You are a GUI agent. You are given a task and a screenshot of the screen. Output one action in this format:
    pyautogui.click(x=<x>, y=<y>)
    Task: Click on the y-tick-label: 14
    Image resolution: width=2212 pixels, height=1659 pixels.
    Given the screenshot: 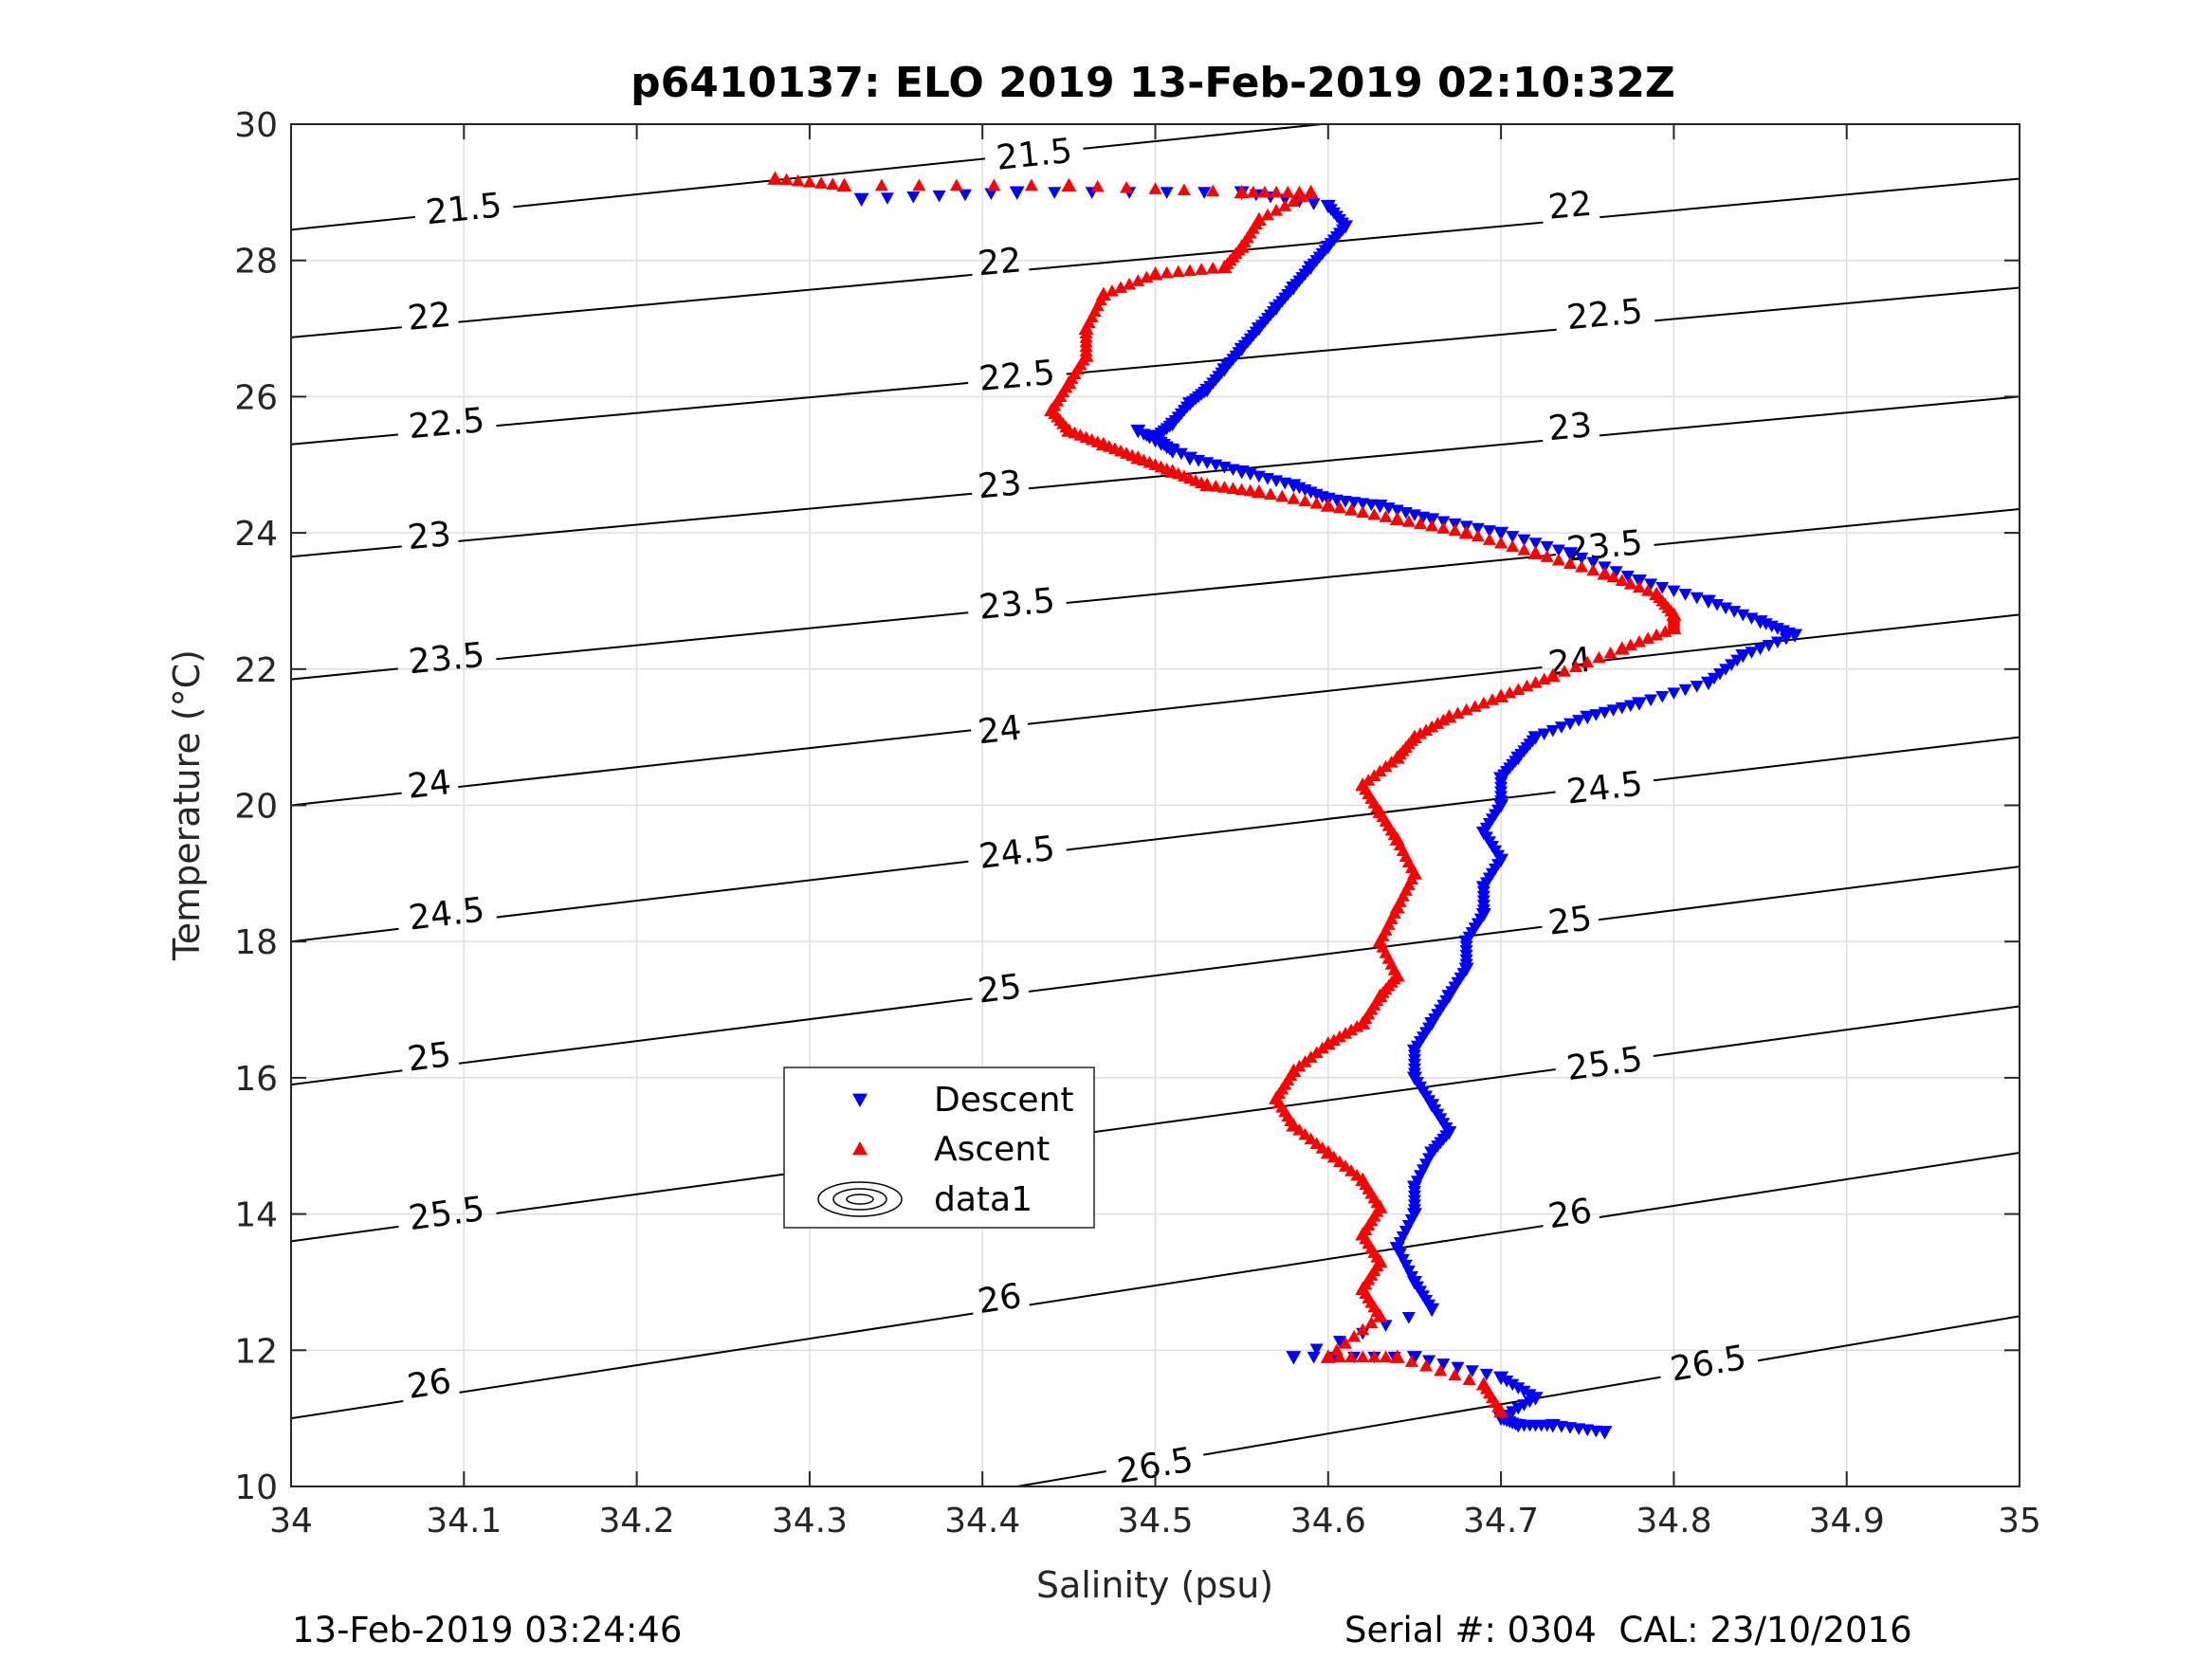 What is the action you would take?
    pyautogui.click(x=256, y=1215)
    